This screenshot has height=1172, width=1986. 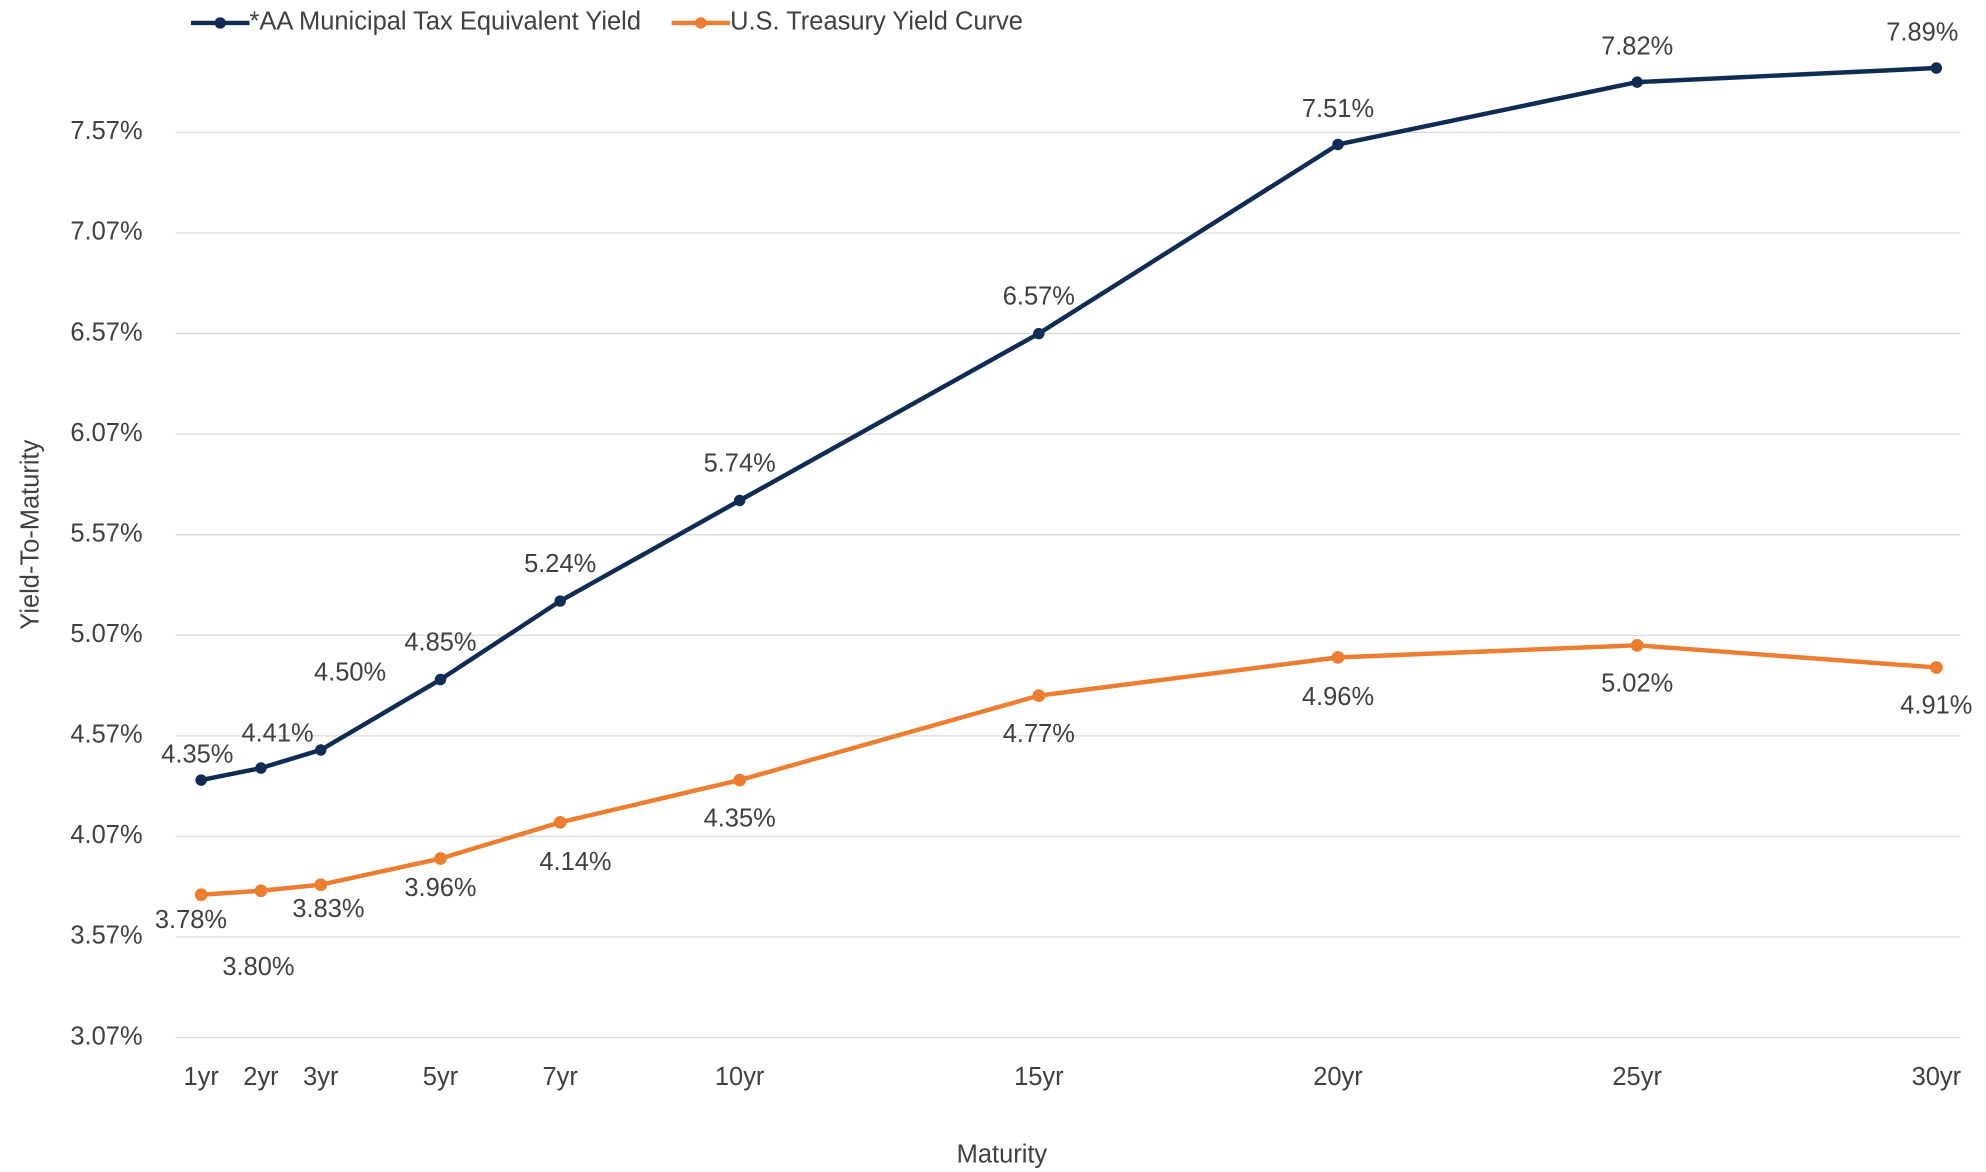 I want to click on x-tick-label: 7yr, so click(x=560, y=1077).